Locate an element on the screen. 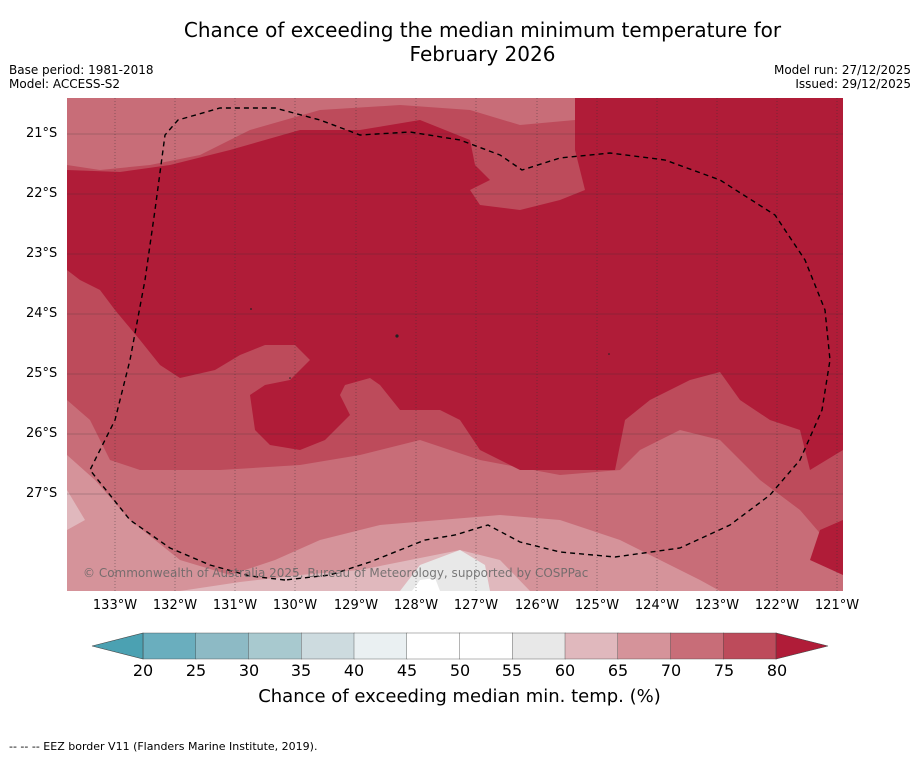 The width and height of the screenshot is (919, 758). colorbar-tick: 25 is located at coordinates (196, 670).